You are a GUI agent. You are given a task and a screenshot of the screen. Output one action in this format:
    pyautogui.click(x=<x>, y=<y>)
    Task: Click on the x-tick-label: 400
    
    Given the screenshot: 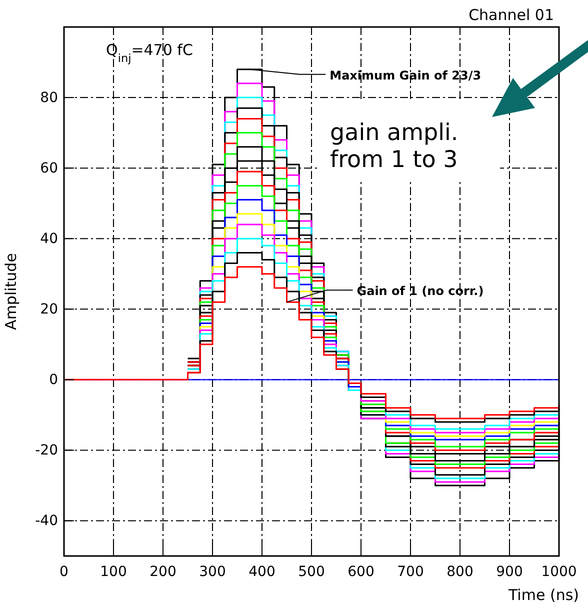 What is the action you would take?
    pyautogui.click(x=262, y=572)
    